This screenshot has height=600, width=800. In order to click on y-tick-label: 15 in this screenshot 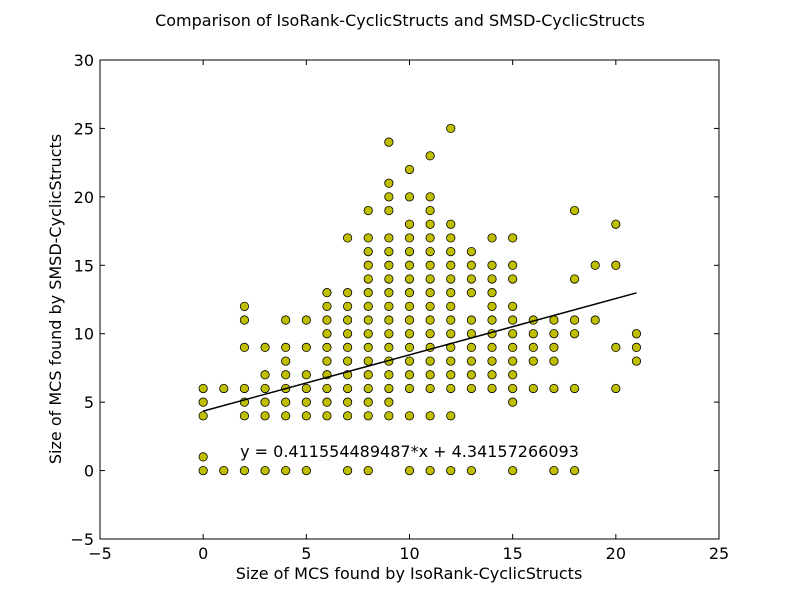, I will do `click(84, 265)`.